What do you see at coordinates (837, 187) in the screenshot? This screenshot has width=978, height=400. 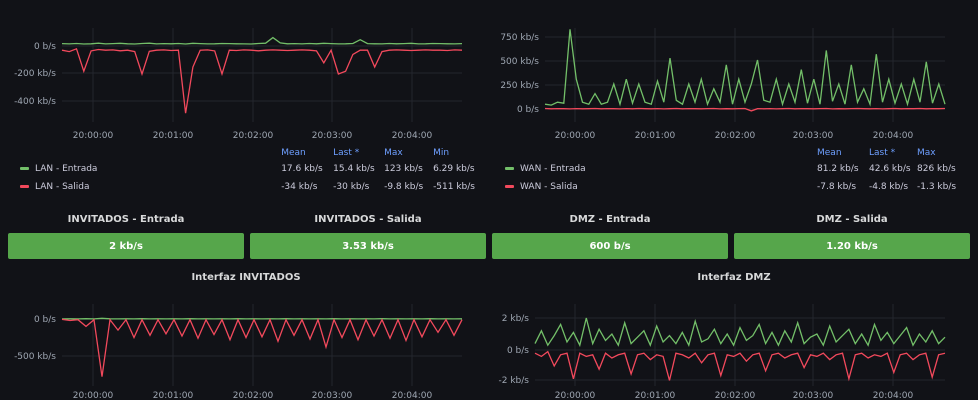 I see `legend-value: -7.8 kb/s` at bounding box center [837, 187].